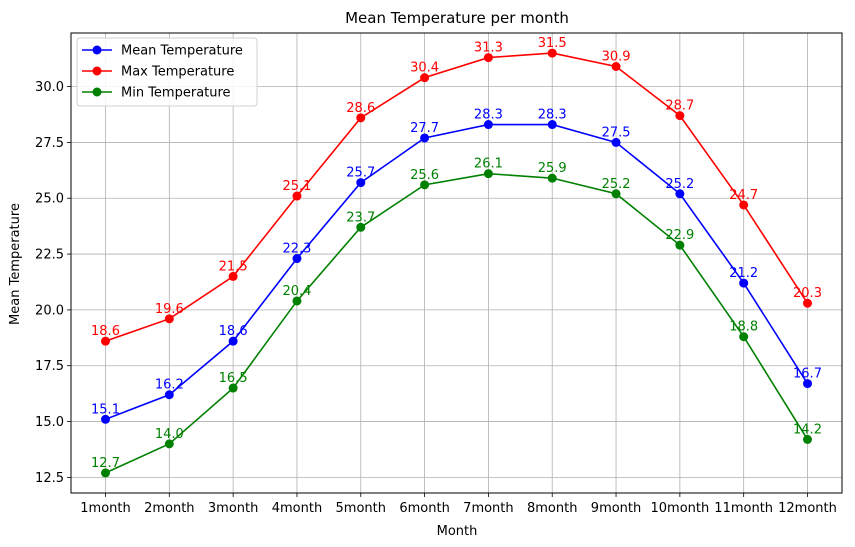 This screenshot has width=855, height=547. I want to click on data-label: 31.3, so click(488, 48).